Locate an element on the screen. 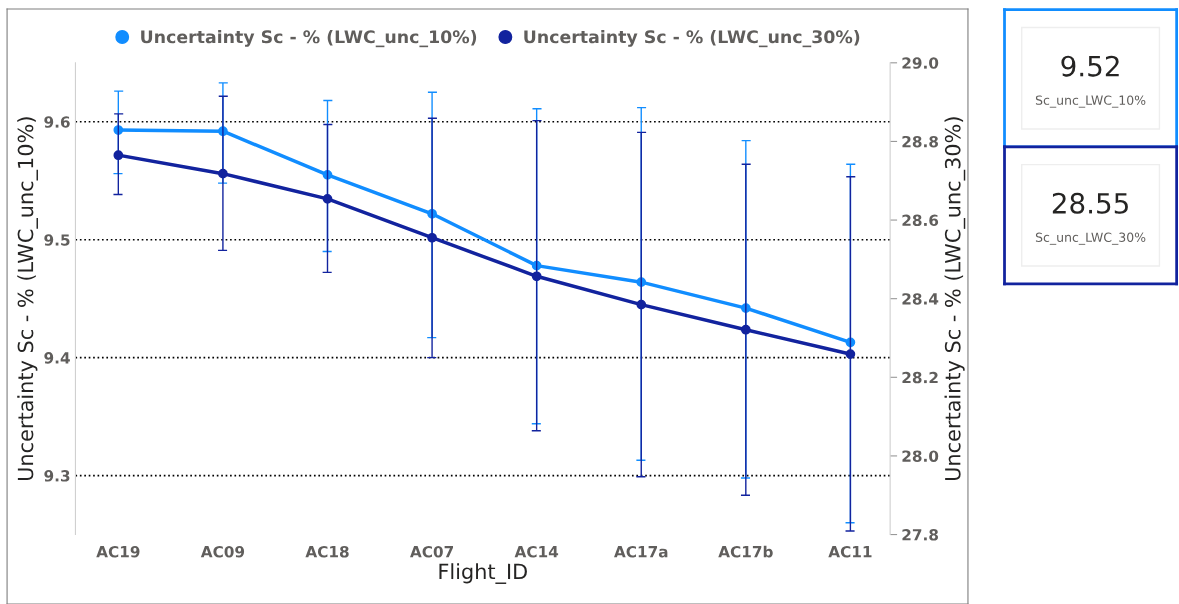  y2-tick-label: 28.6 is located at coordinates (920, 220).